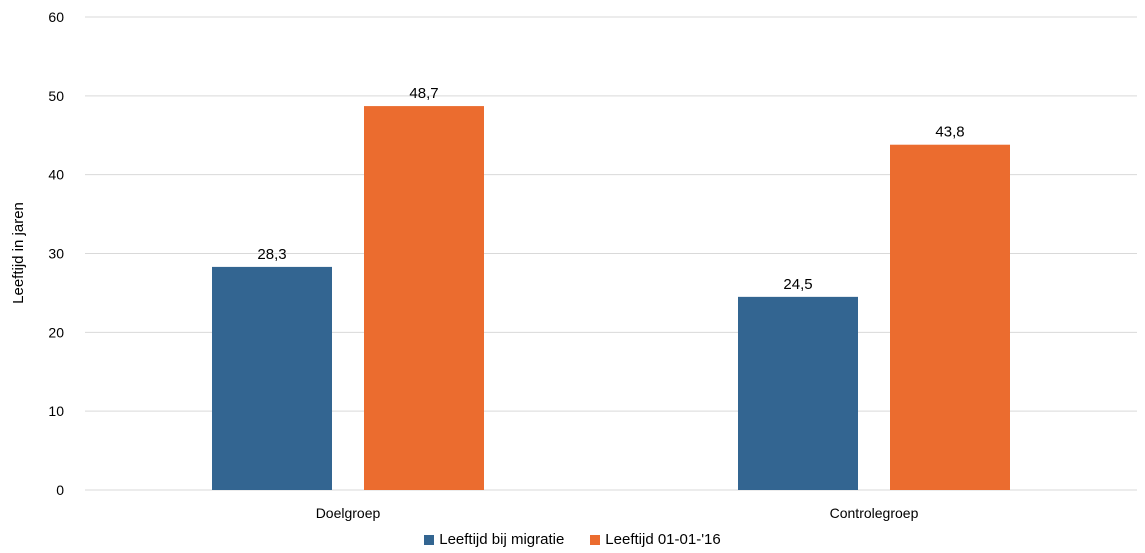 Image resolution: width=1145 pixels, height=553 pixels. What do you see at coordinates (56, 17) in the screenshot?
I see `y-tick-label: 60` at bounding box center [56, 17].